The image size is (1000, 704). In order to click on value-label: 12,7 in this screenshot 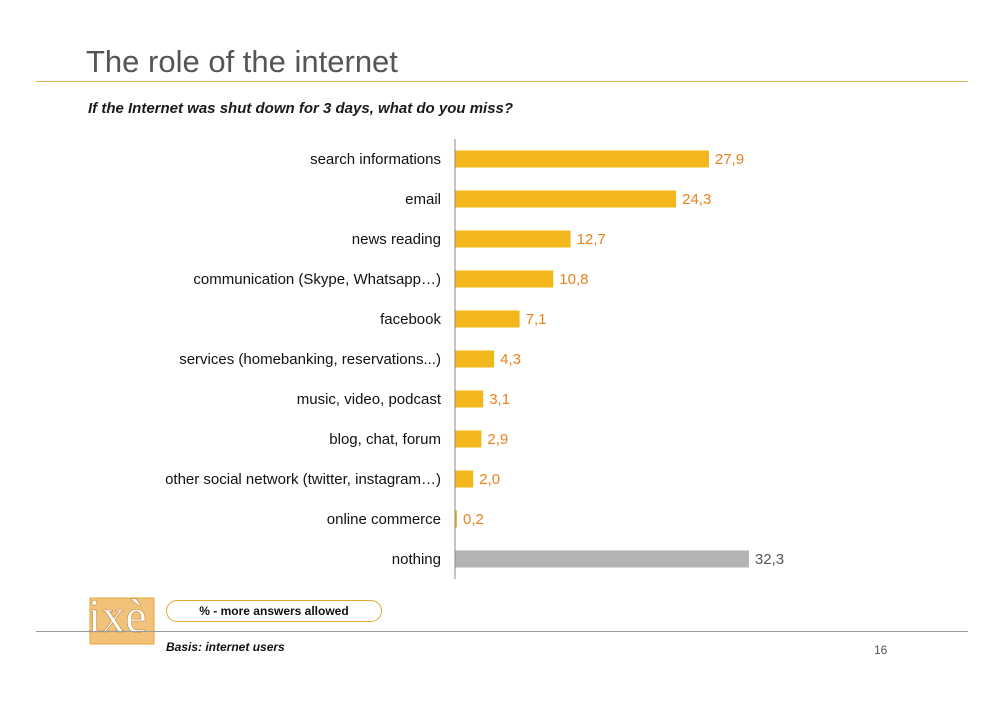, I will do `click(591, 239)`.